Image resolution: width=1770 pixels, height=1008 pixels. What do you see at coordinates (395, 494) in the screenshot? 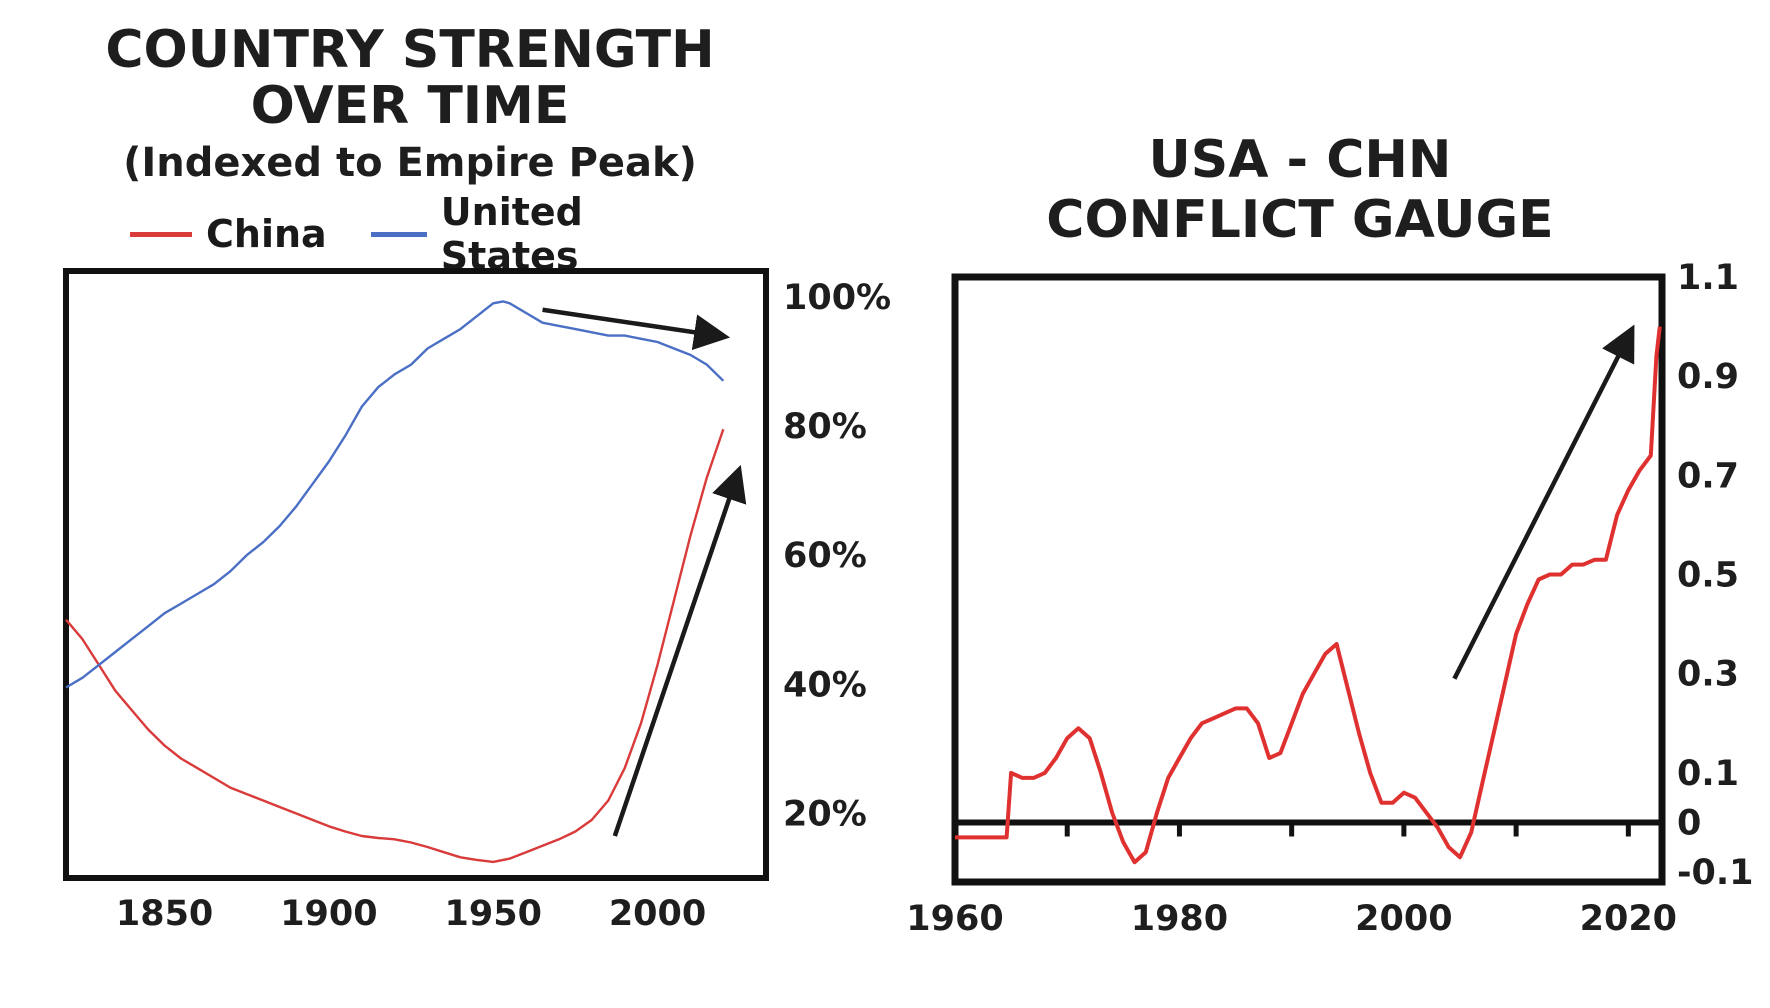
I see `series-line-united-states` at bounding box center [395, 494].